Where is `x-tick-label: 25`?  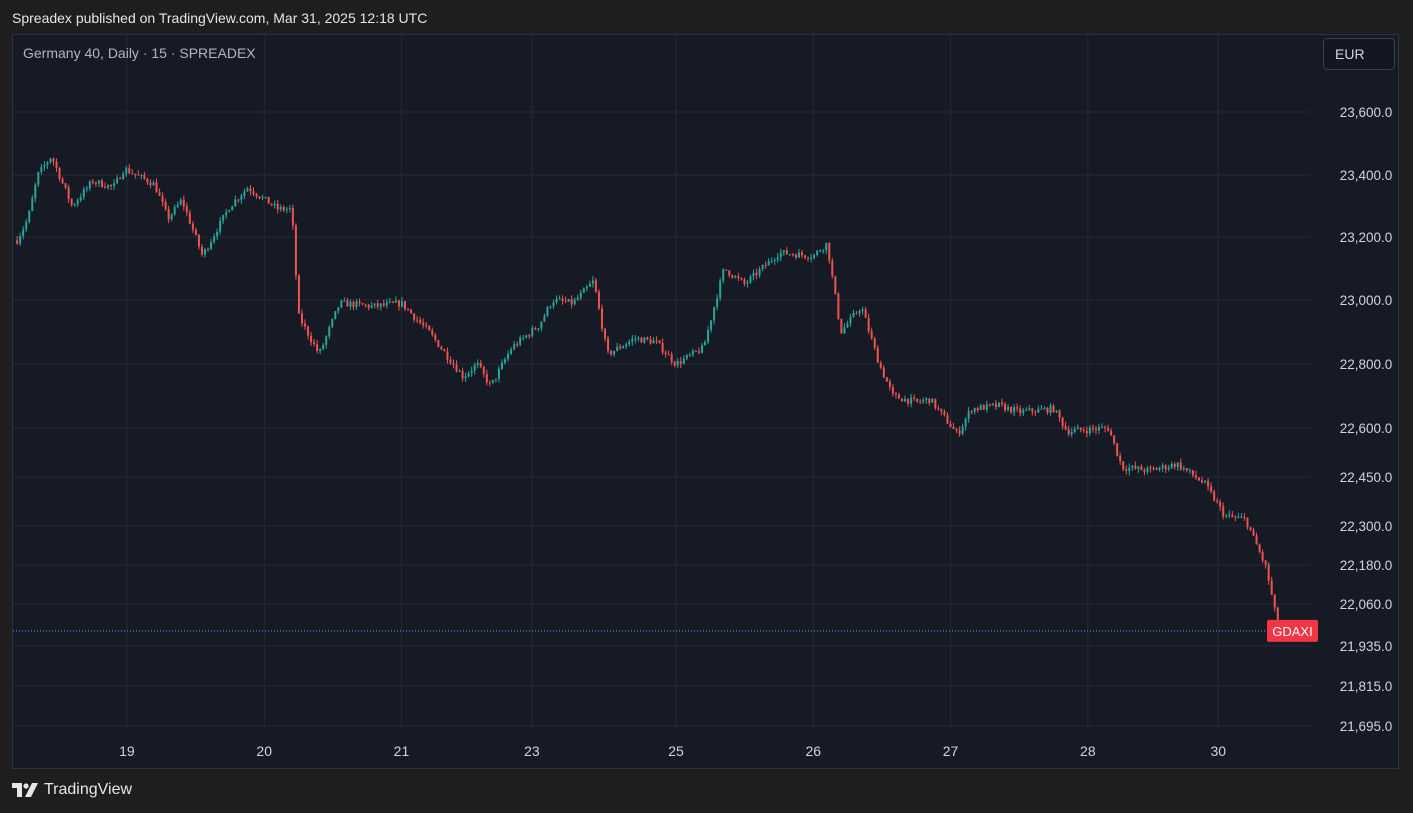
x-tick-label: 25 is located at coordinates (676, 751).